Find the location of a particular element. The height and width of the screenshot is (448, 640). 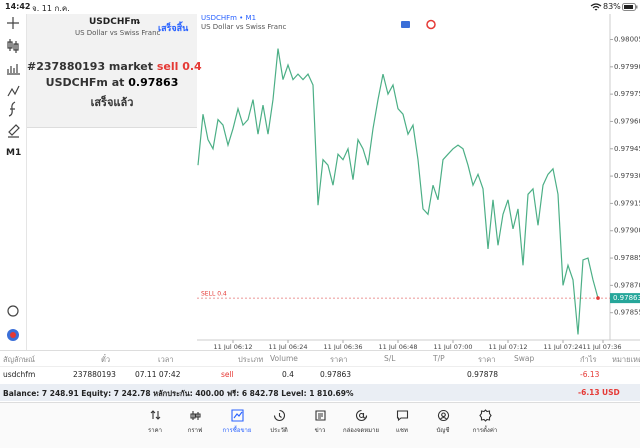

order-line-label: SELL 0.4 is located at coordinates (214, 294).